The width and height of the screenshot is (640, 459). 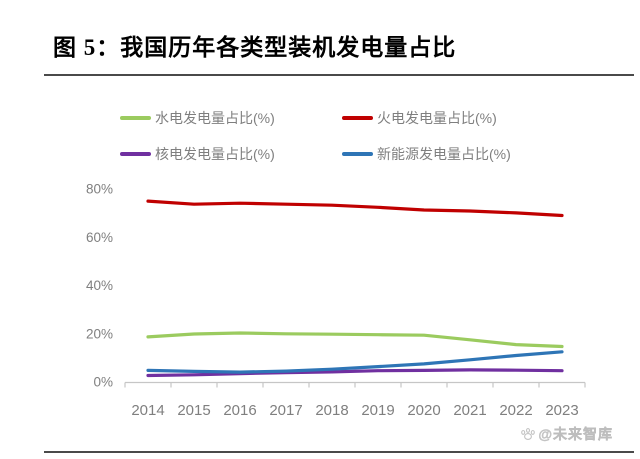 What do you see at coordinates (357, 118) in the screenshot?
I see `thermal-line-swatch` at bounding box center [357, 118].